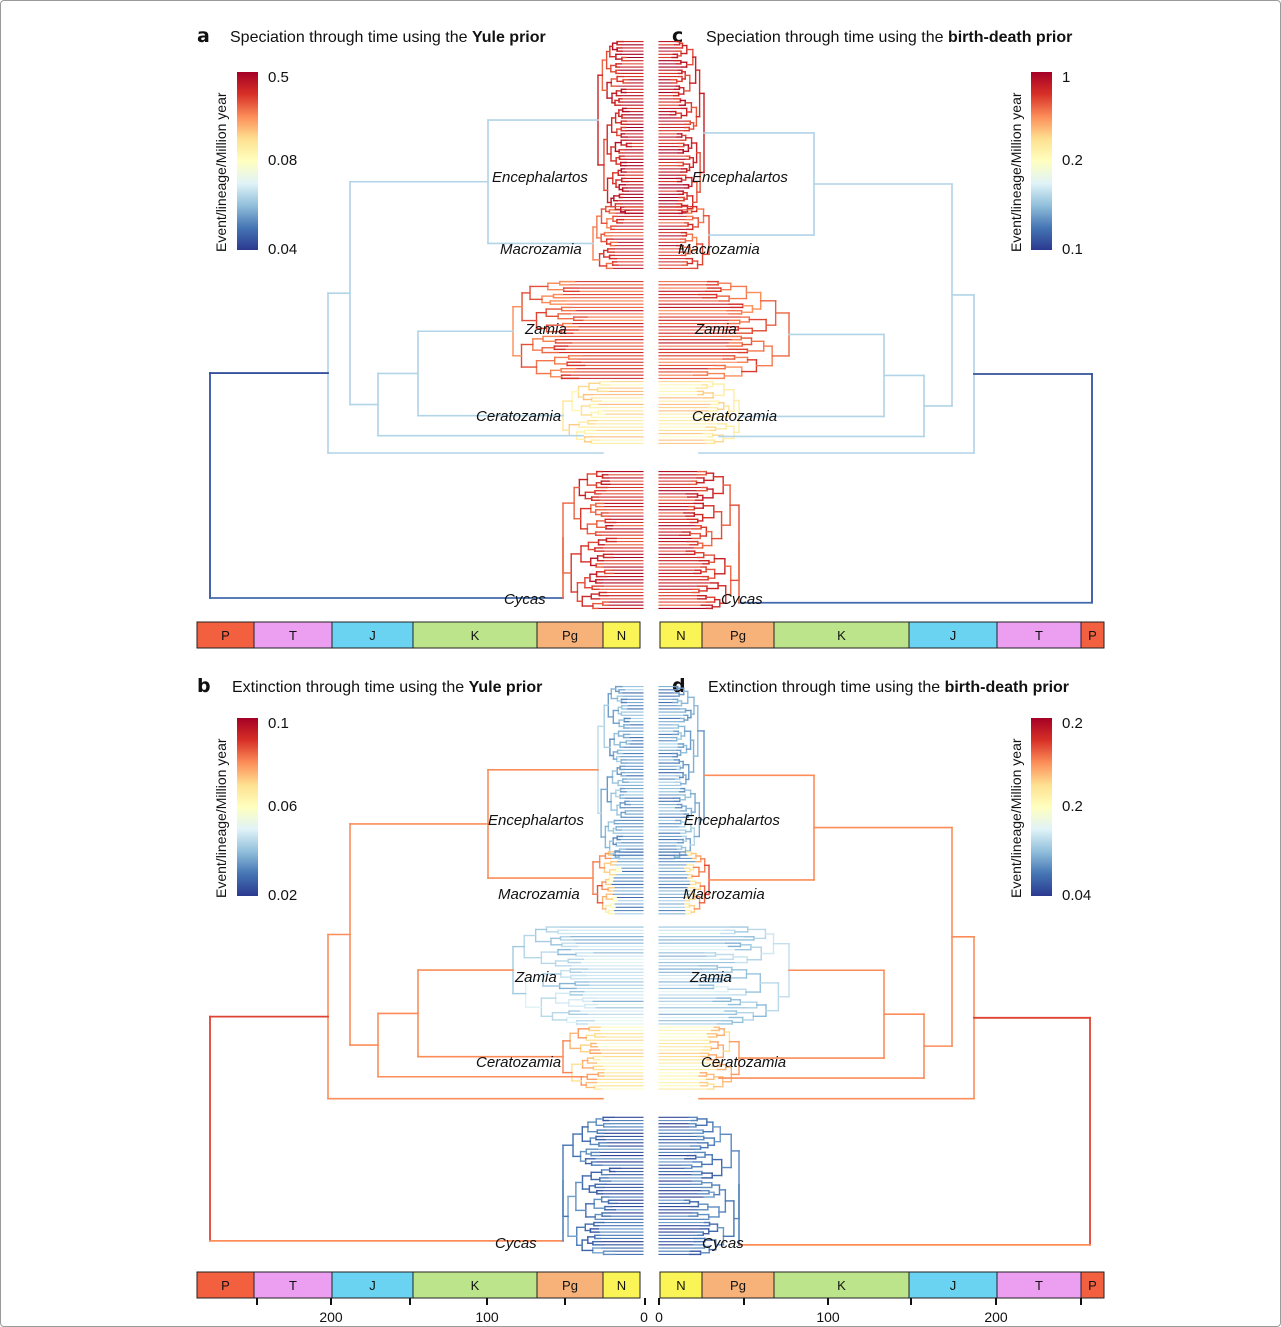  What do you see at coordinates (540, 177) in the screenshot?
I see `clade-label-encephalartos-a: Encephalartos` at bounding box center [540, 177].